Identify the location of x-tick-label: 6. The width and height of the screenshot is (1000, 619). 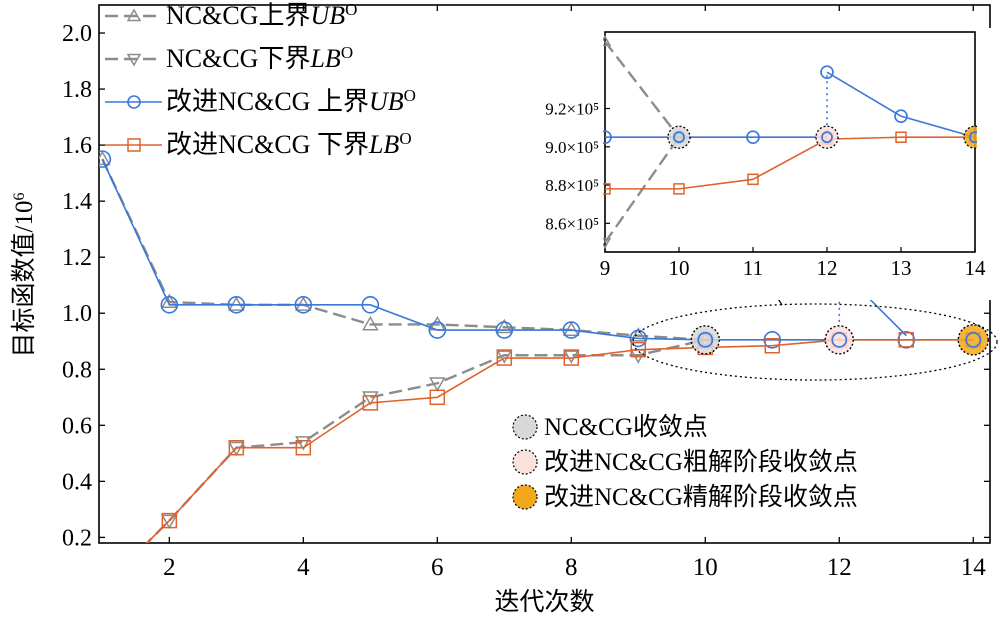
(437, 567).